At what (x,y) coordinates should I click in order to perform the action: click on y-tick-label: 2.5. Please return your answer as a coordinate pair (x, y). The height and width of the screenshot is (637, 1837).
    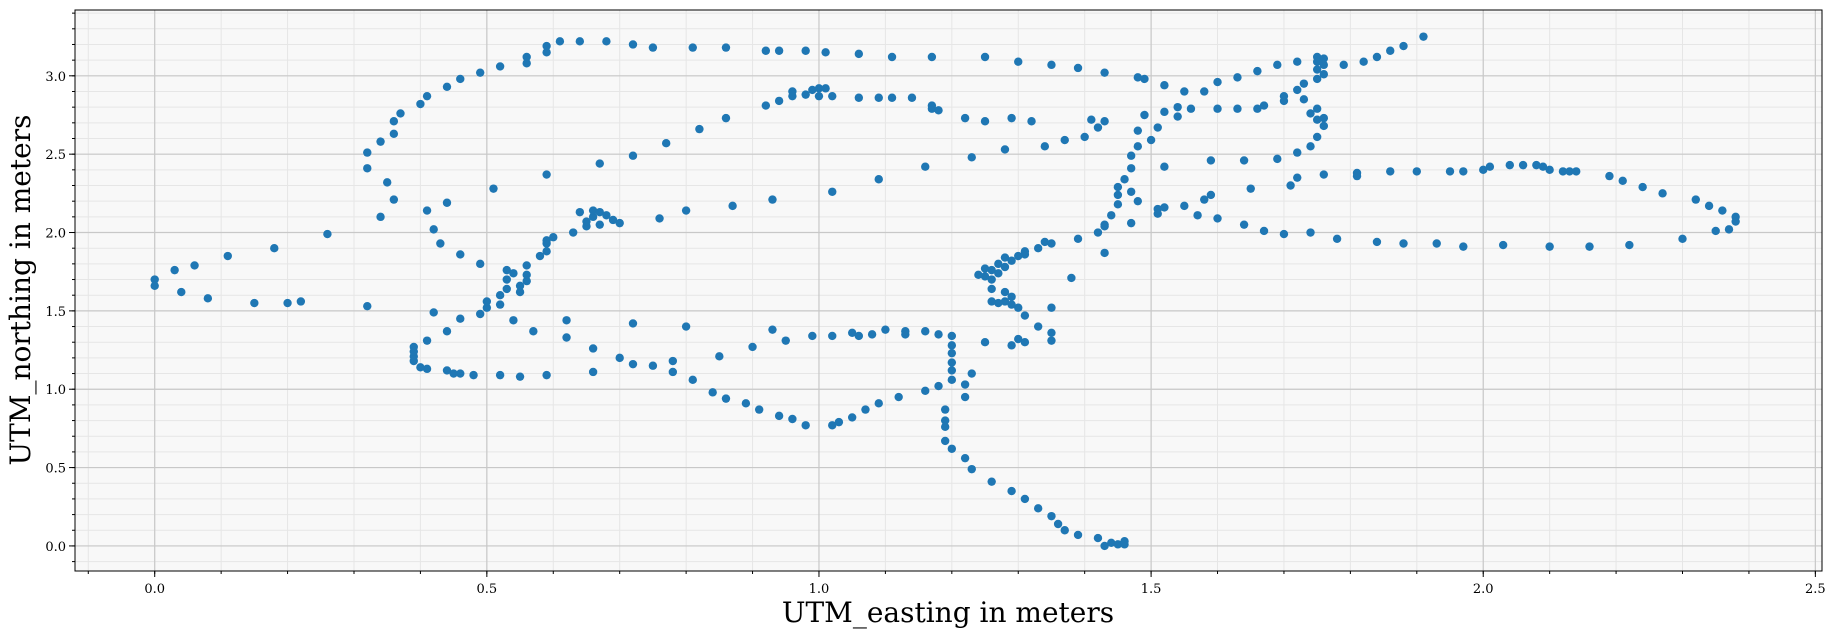
    Looking at the image, I should click on (55, 155).